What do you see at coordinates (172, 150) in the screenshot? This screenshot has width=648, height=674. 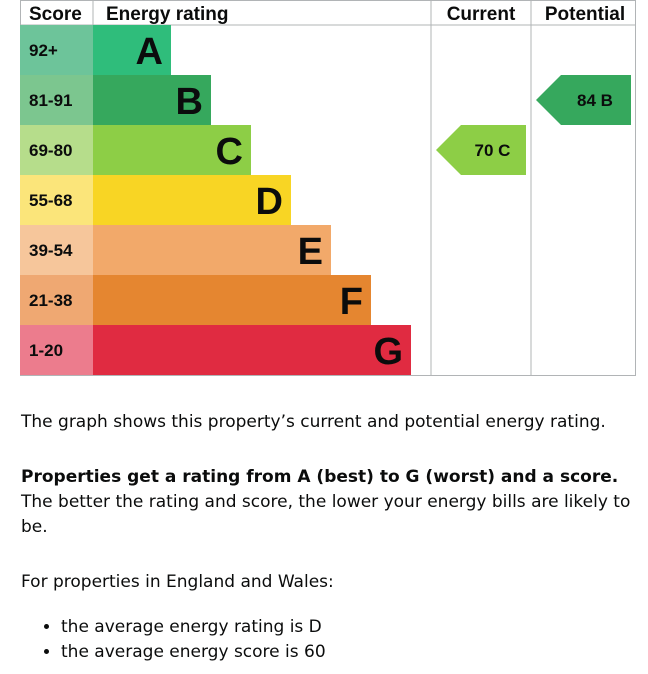 I see `rating-bar-c` at bounding box center [172, 150].